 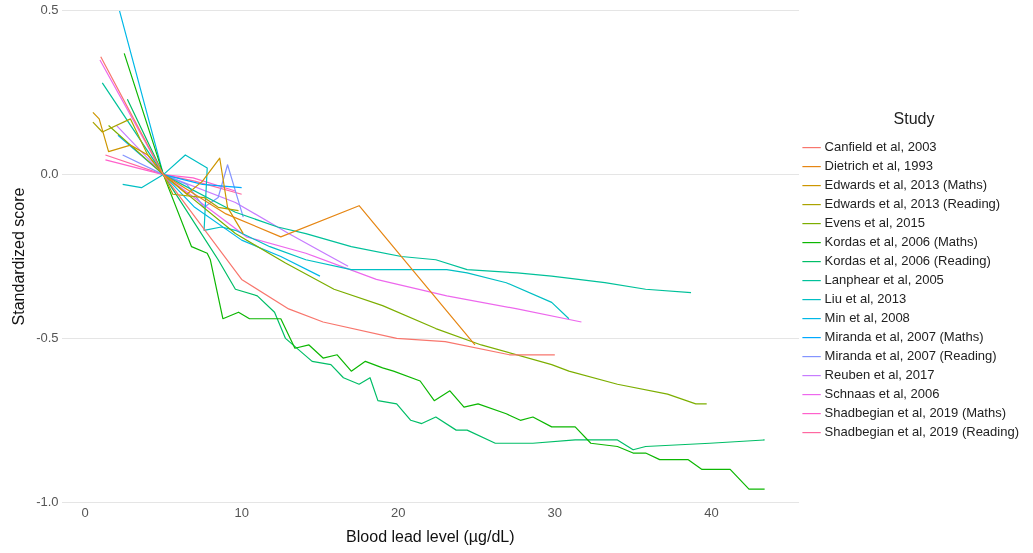 What do you see at coordinates (882, 394) in the screenshot?
I see `legend-label: Schnaas et al, 2006` at bounding box center [882, 394].